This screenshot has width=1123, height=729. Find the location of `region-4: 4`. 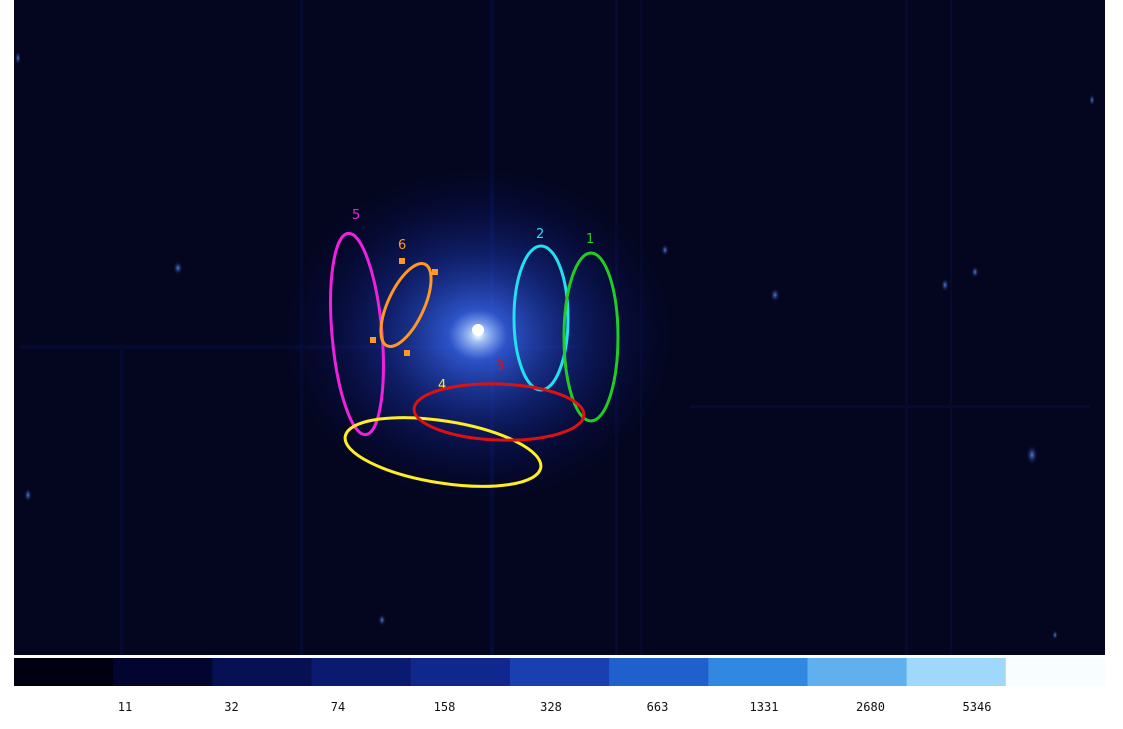

region-4: 4 is located at coordinates (442, 438).